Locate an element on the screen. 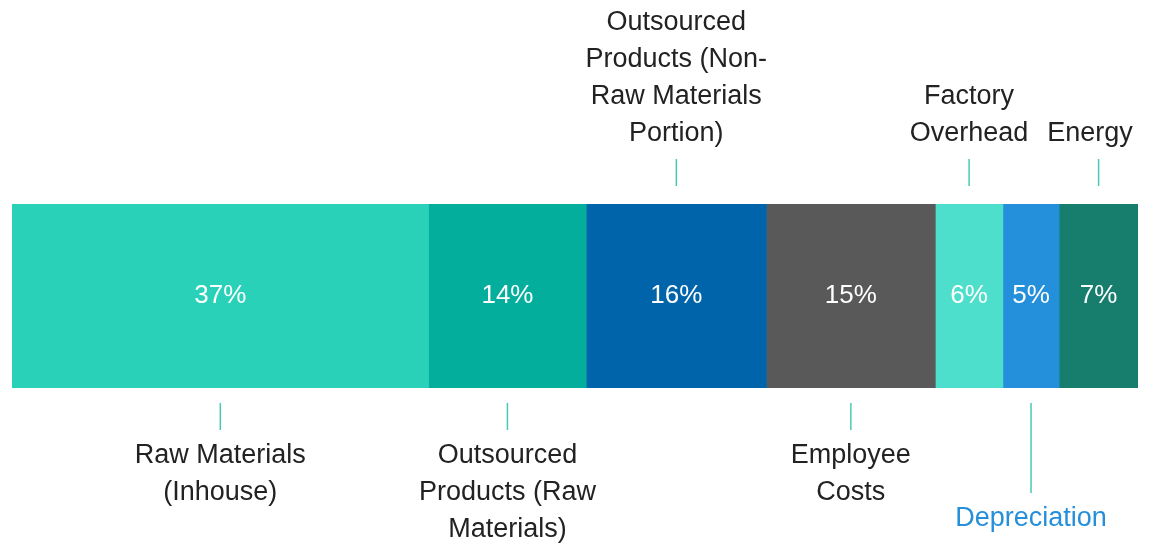 The width and height of the screenshot is (1152, 551). text: Depreciation is located at coordinates (1031, 517).